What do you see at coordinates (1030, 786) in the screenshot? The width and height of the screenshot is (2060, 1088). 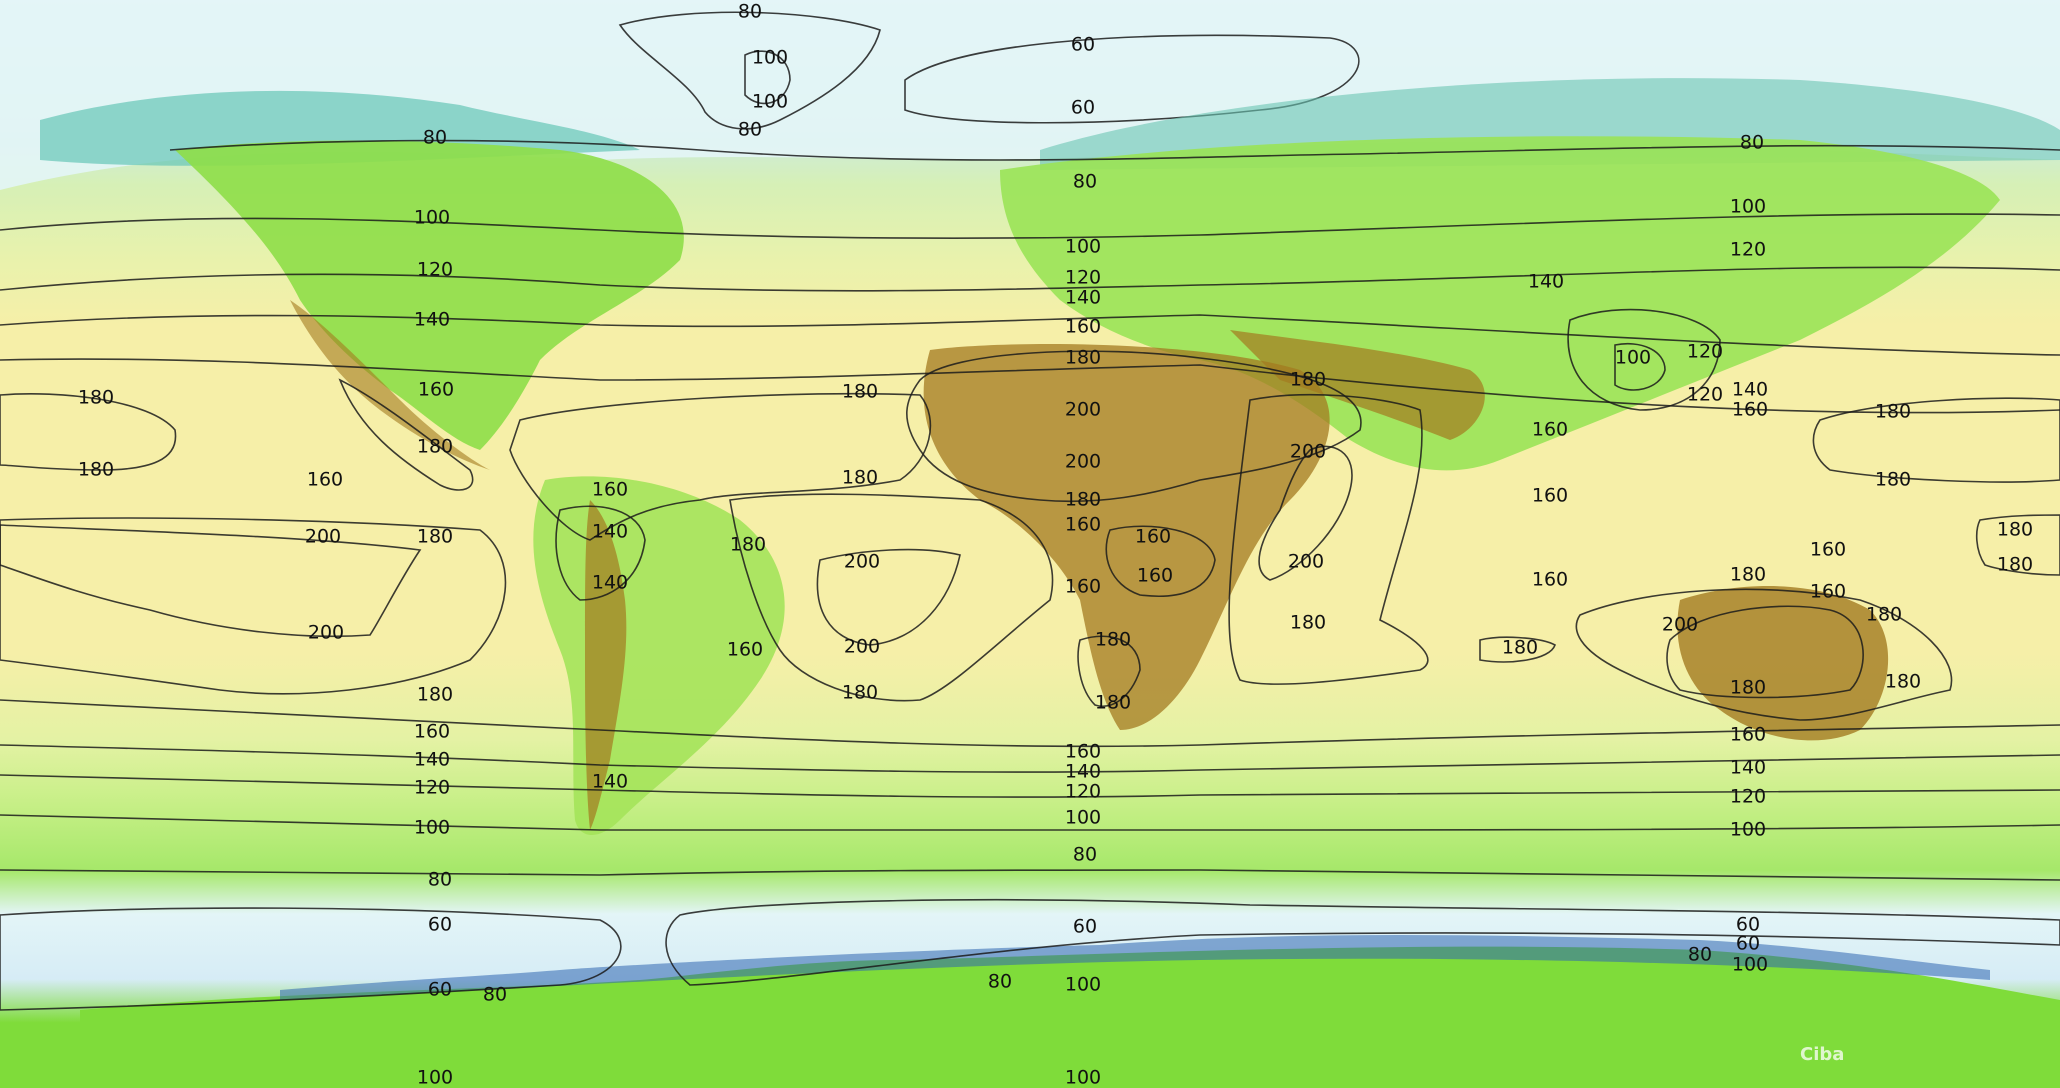 I see `isotherm-line-120-south` at bounding box center [1030, 786].